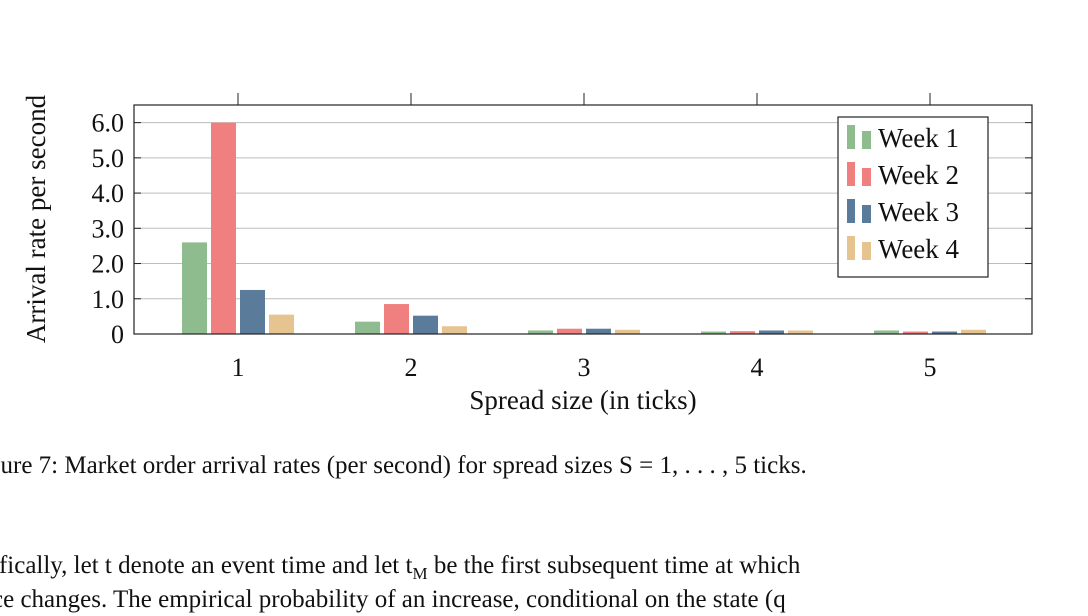 The height and width of the screenshot is (616, 1088). I want to click on legend-entry: Week 1, so click(918, 138).